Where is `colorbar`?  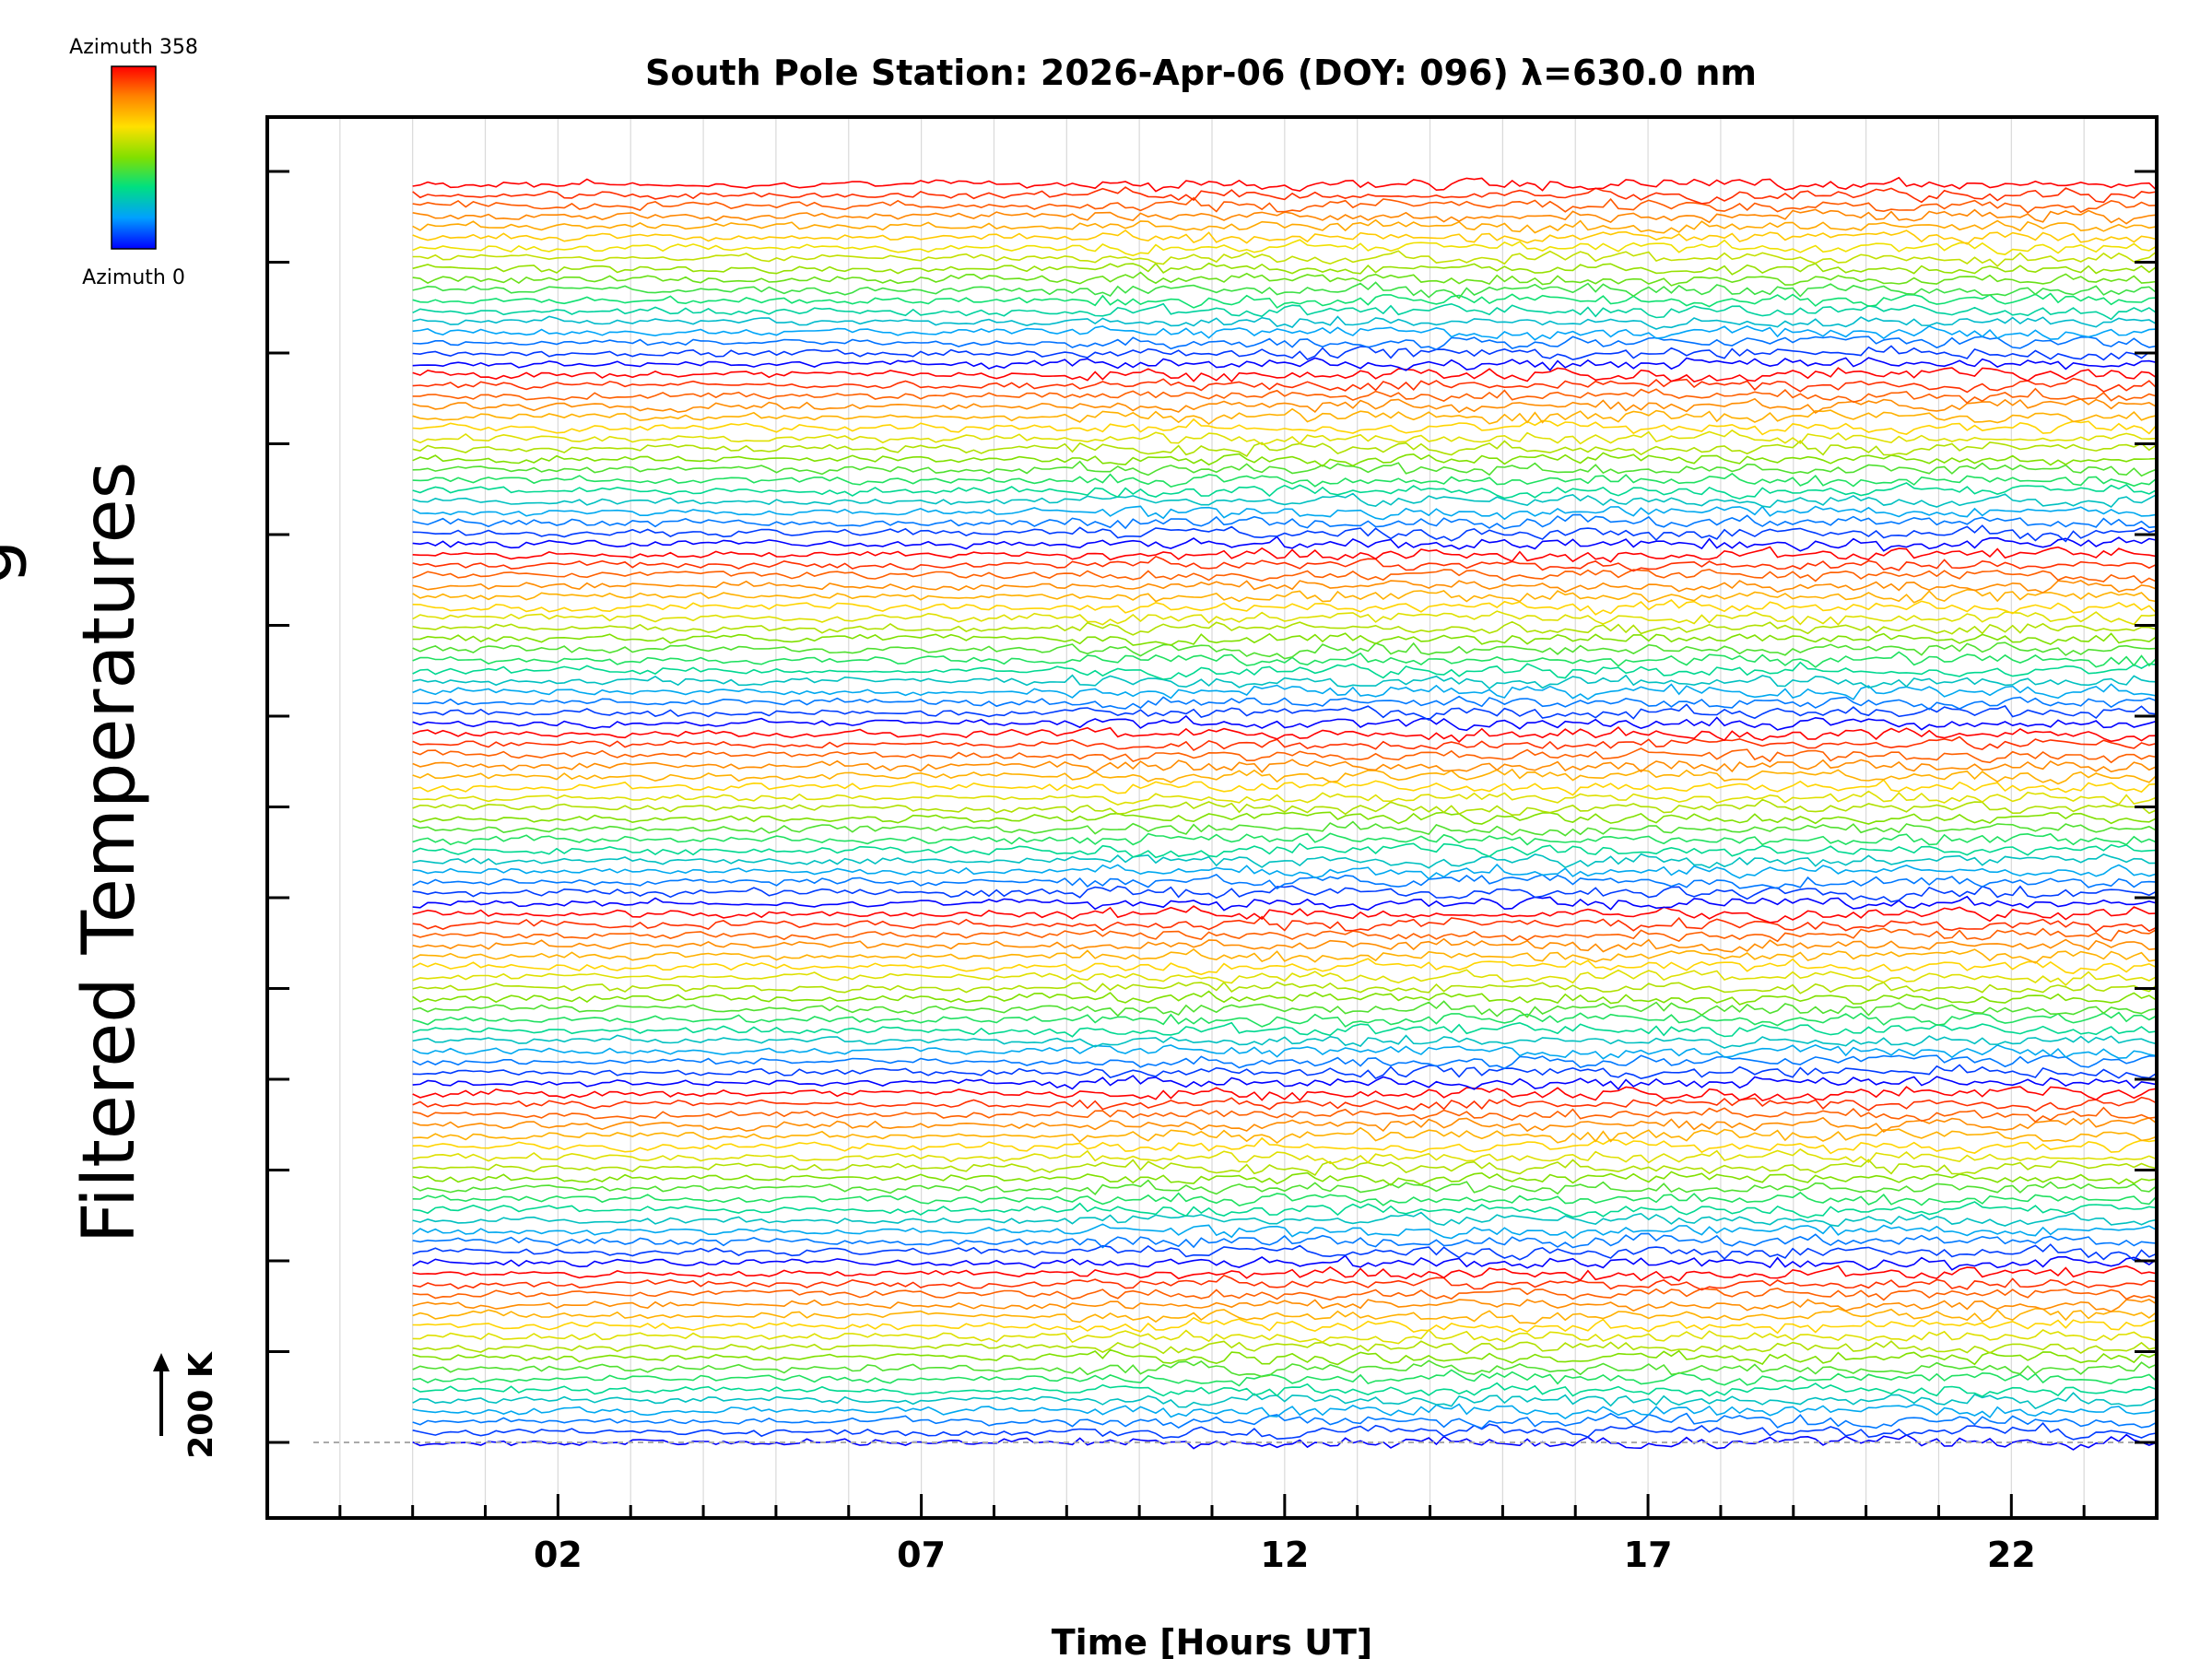
colorbar is located at coordinates (134, 157).